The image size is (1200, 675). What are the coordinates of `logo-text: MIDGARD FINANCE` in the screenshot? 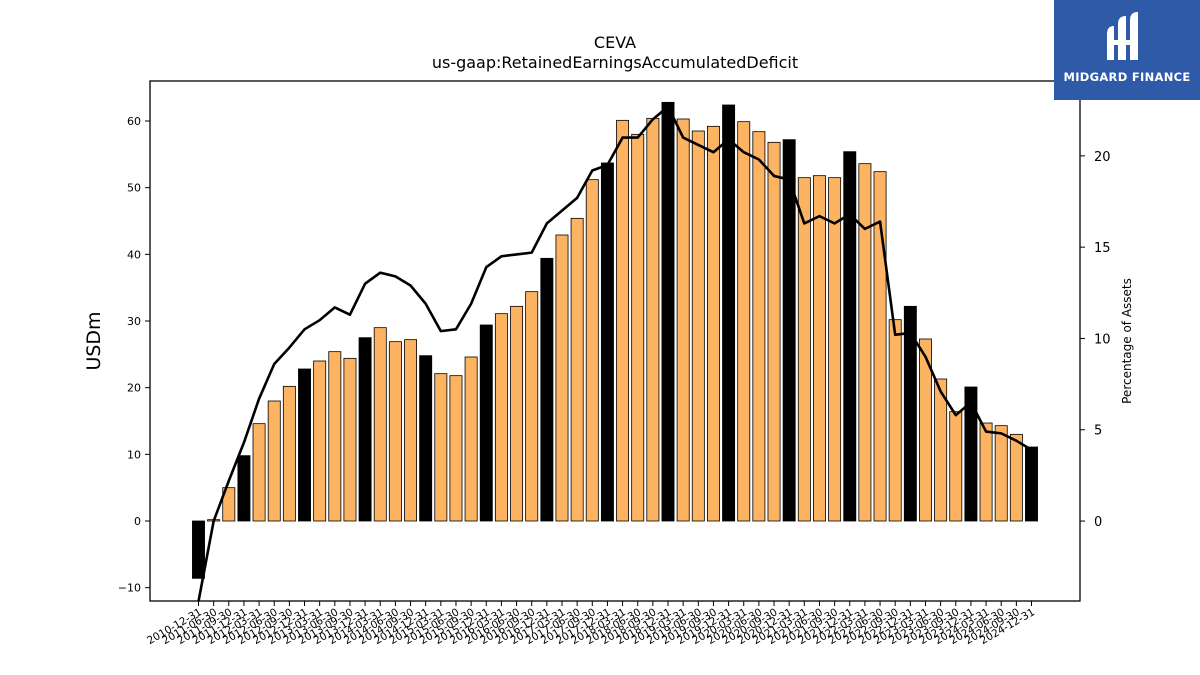 It's located at (1127, 77).